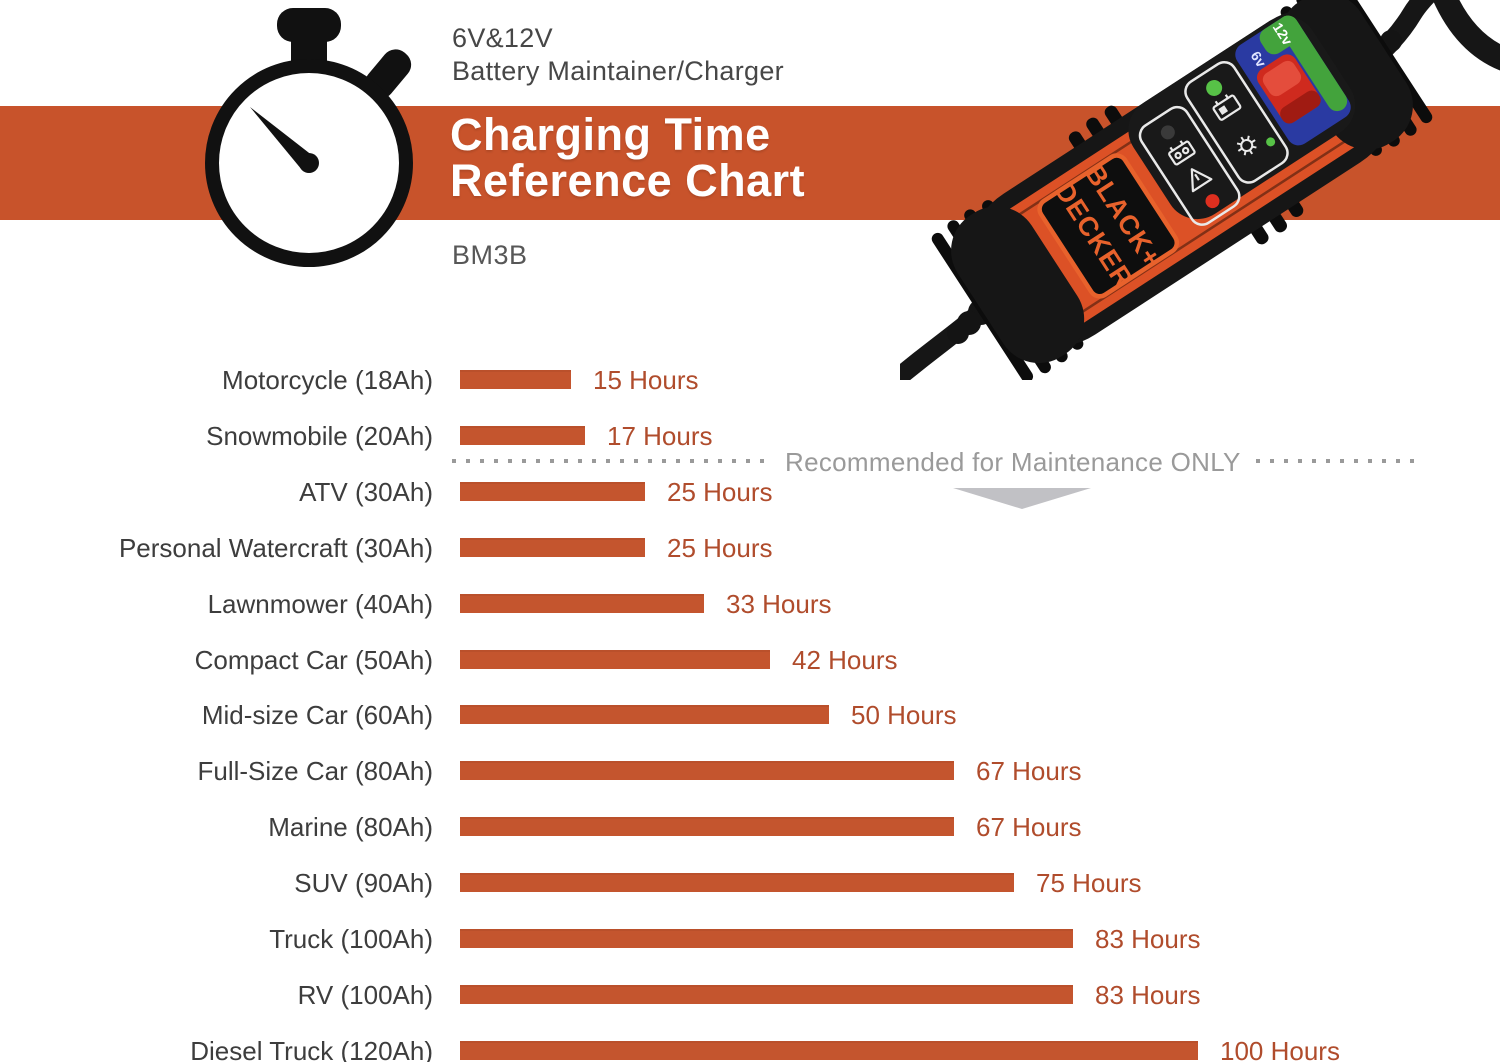 The image size is (1500, 1062). I want to click on row-label: Marine (80Ah), so click(350, 827).